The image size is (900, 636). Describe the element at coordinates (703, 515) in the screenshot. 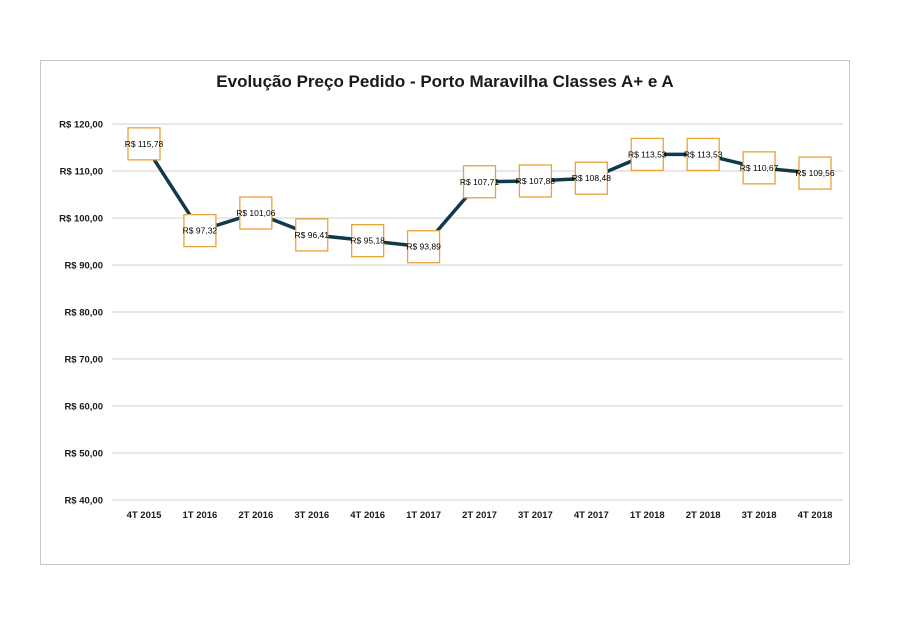

I see `x-tick-label: 2T 2018` at that location.